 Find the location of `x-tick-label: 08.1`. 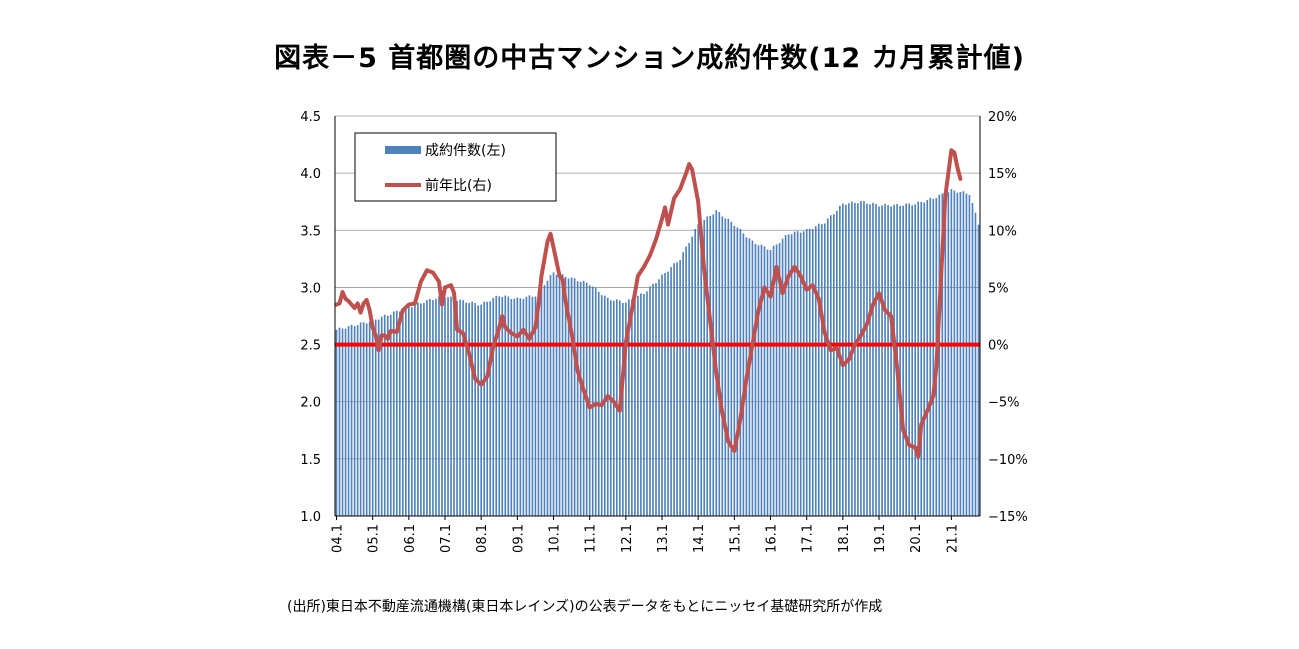

x-tick-label: 08.1 is located at coordinates (482, 538).